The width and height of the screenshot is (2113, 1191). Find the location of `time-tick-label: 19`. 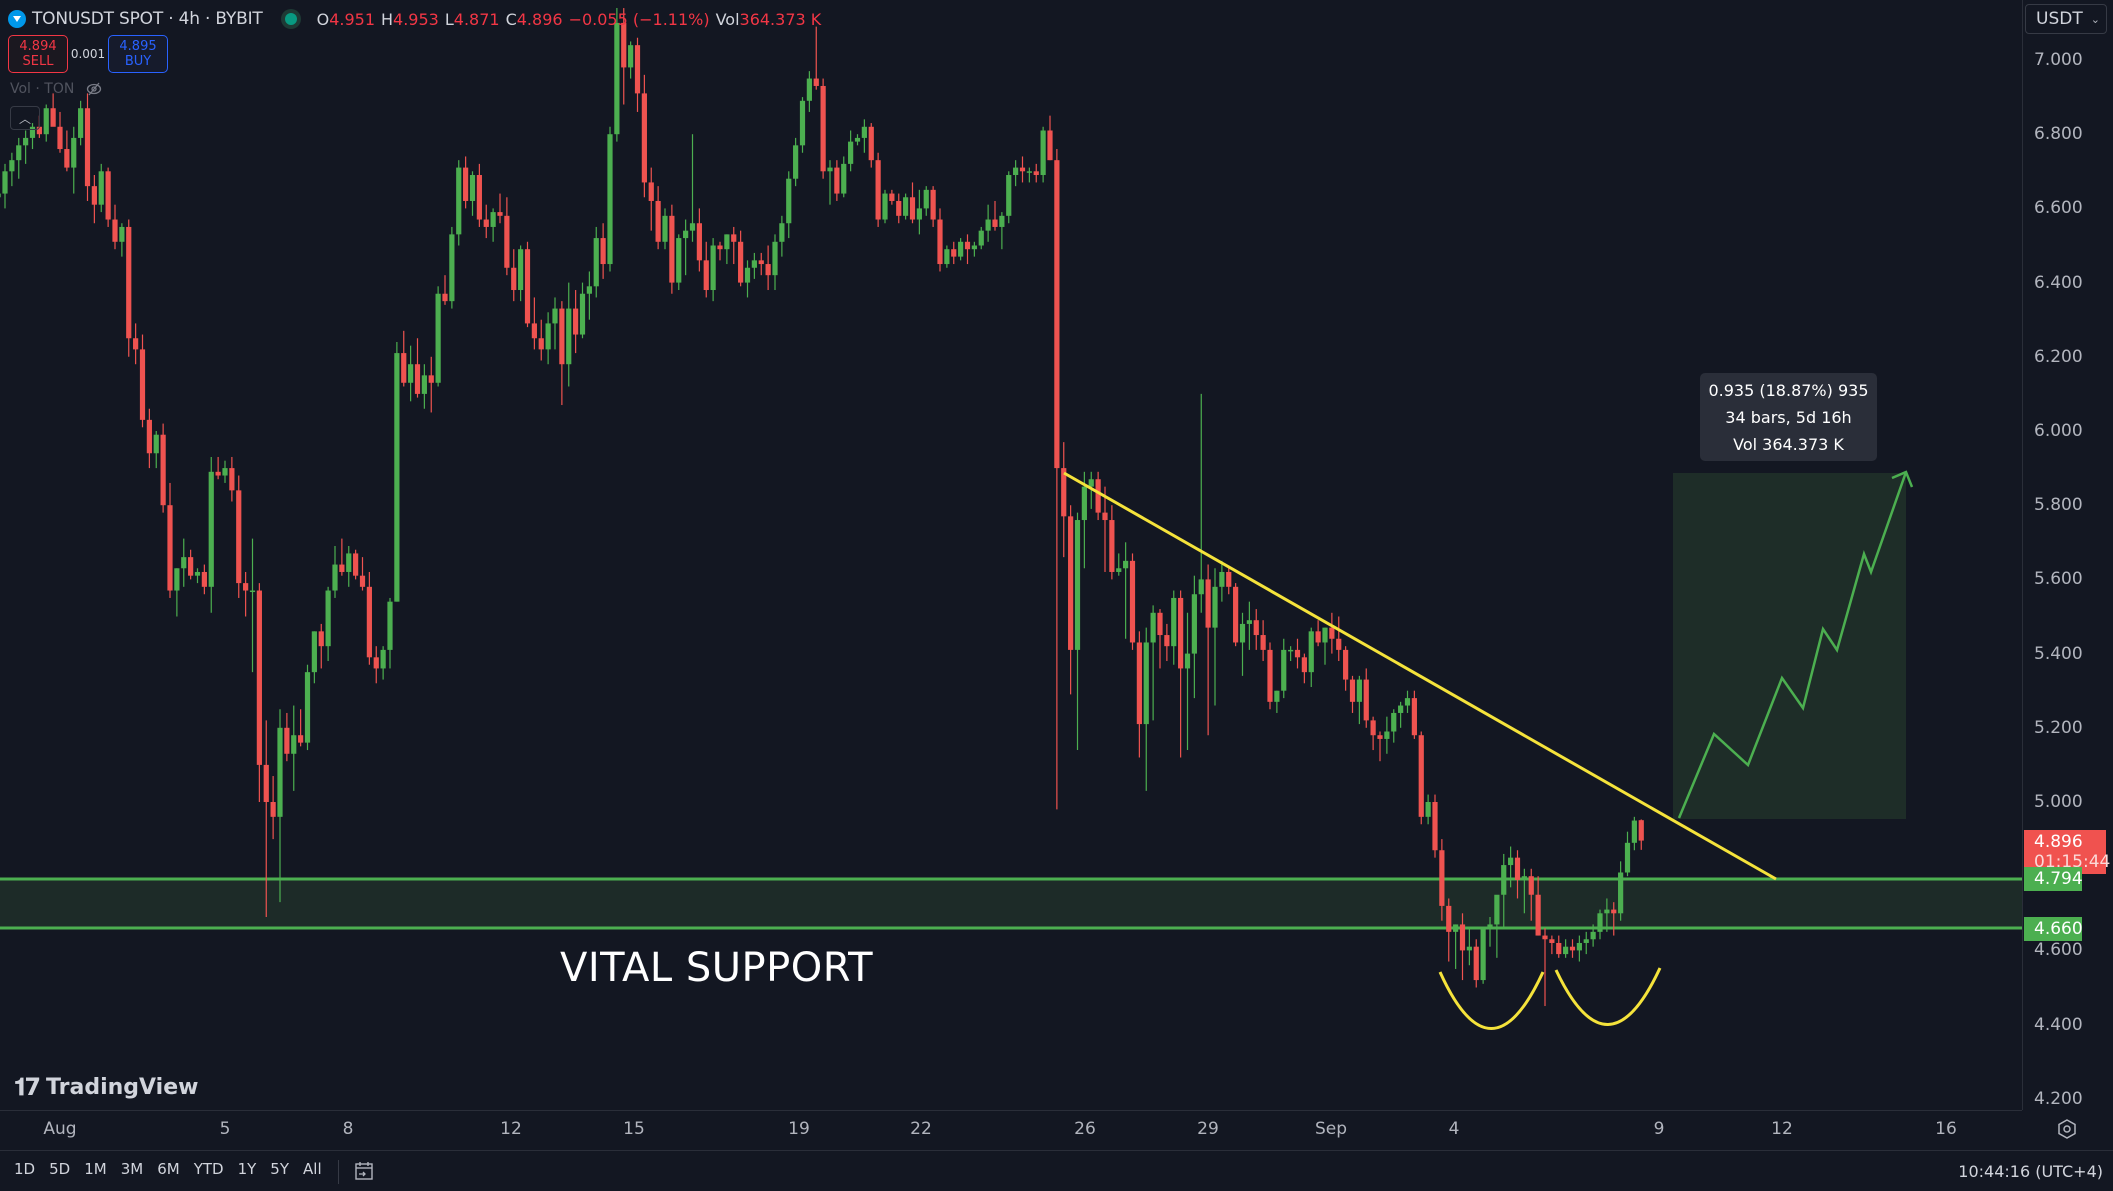

time-tick-label: 19 is located at coordinates (799, 1129).